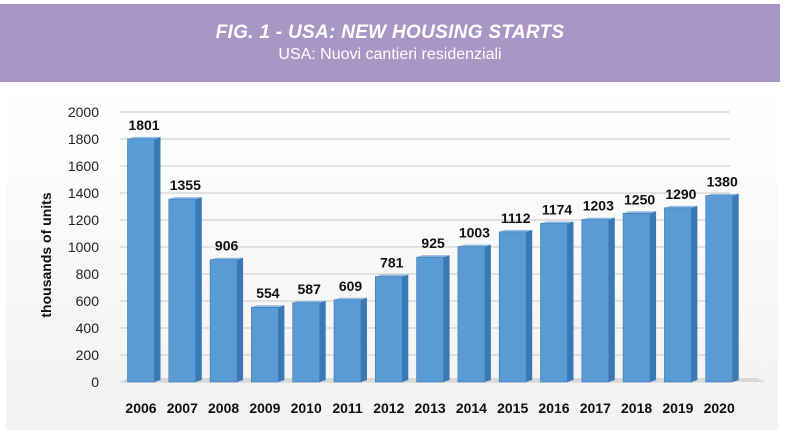 This screenshot has height=433, width=800. Describe the element at coordinates (351, 286) in the screenshot. I see `data-label: 609` at that location.